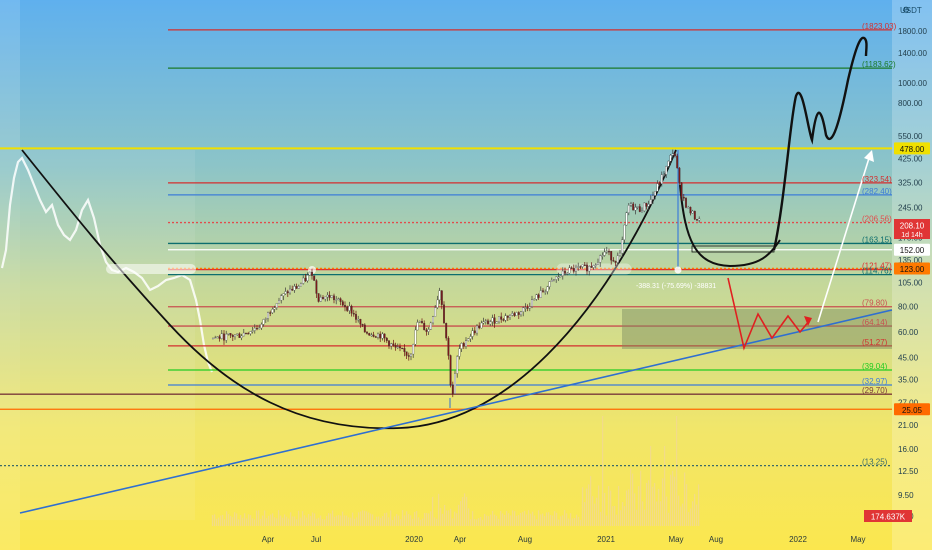  Describe the element at coordinates (875, 366) in the screenshot. I see `level-label: (39.04)` at that location.